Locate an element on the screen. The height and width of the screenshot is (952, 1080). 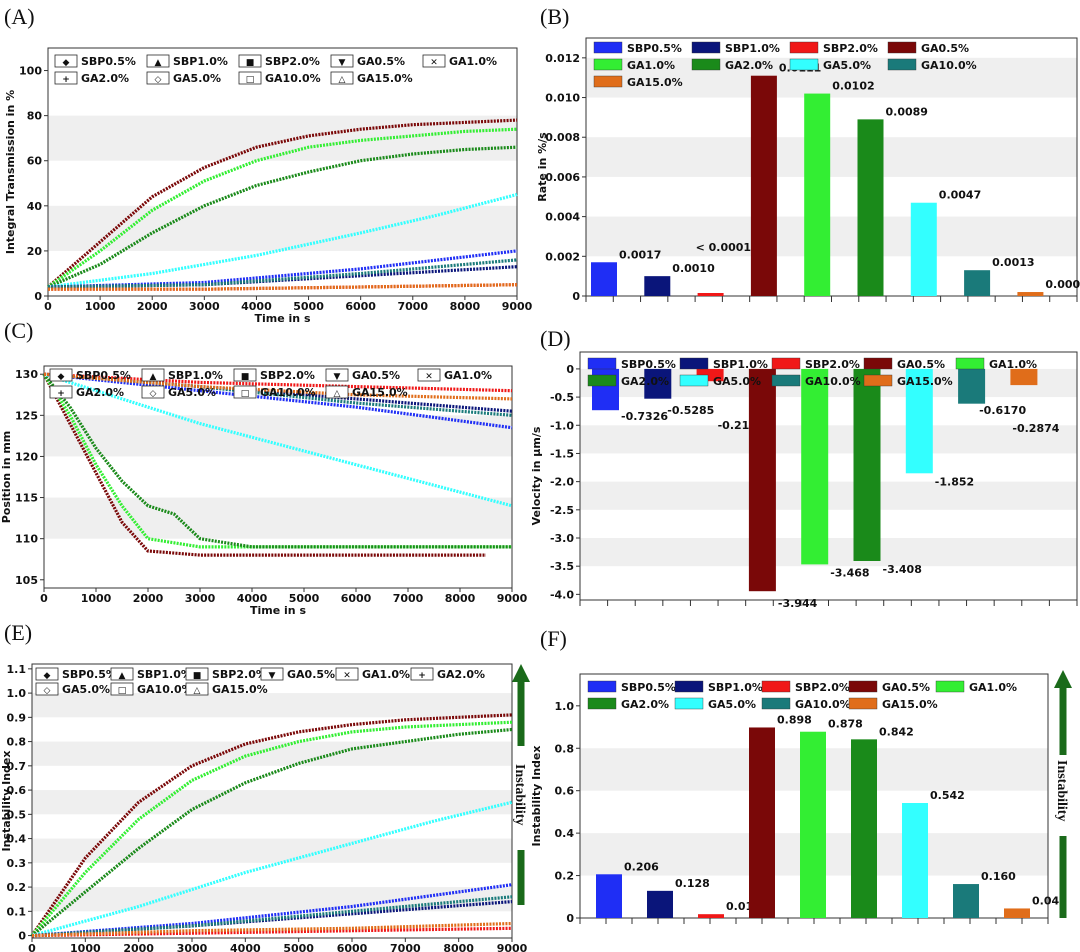
legend-swatch-sbp1-0pct is located at coordinates (694, 363).